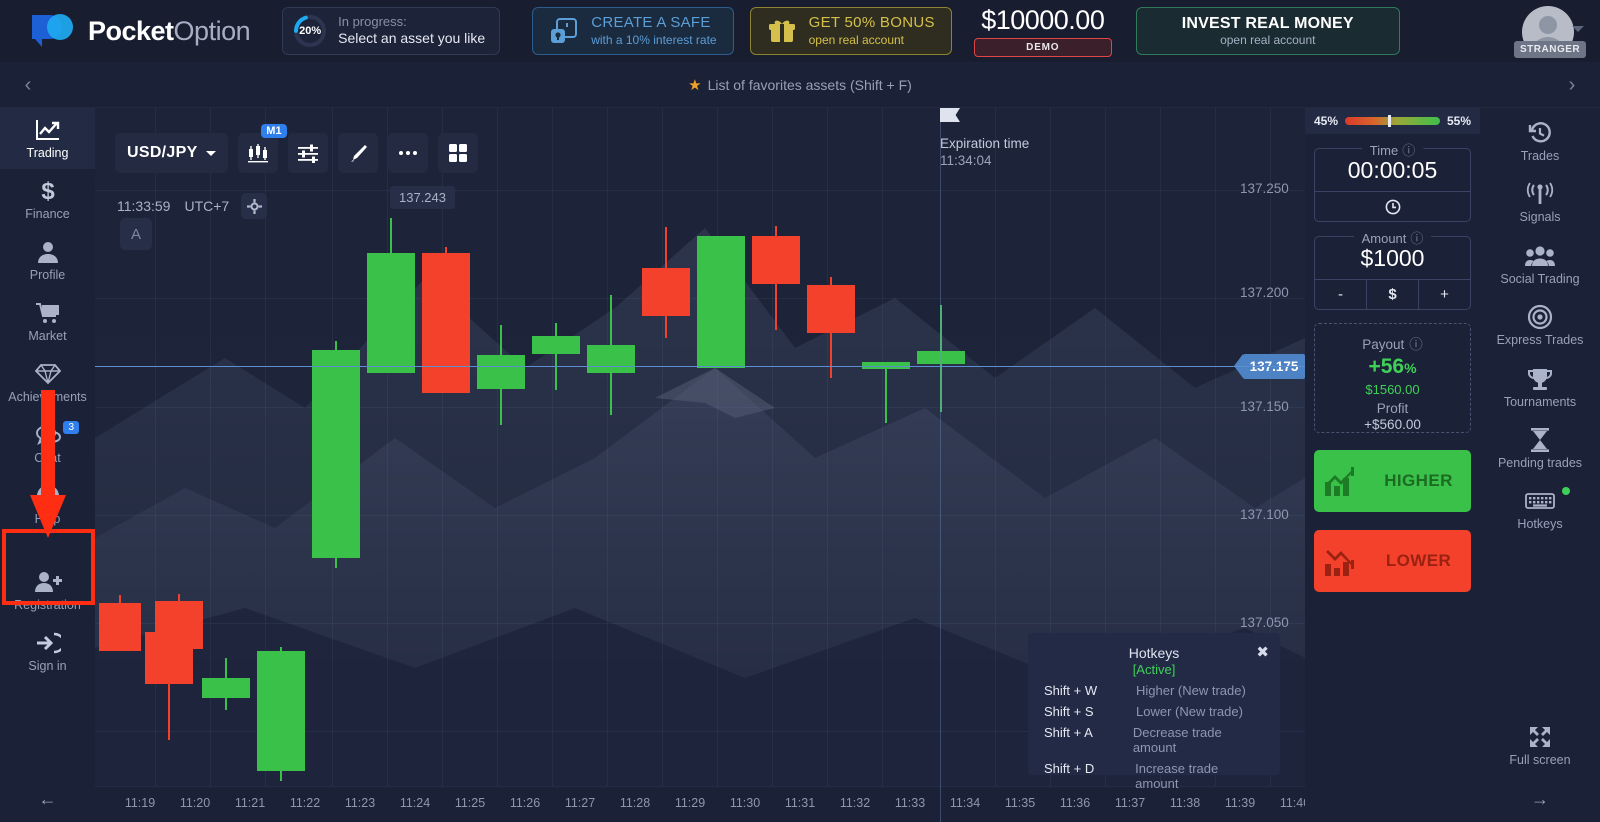 Image resolution: width=1600 pixels, height=822 pixels. What do you see at coordinates (1068, 732) in the screenshot?
I see `hotkey-key: Shift + A` at bounding box center [1068, 732].